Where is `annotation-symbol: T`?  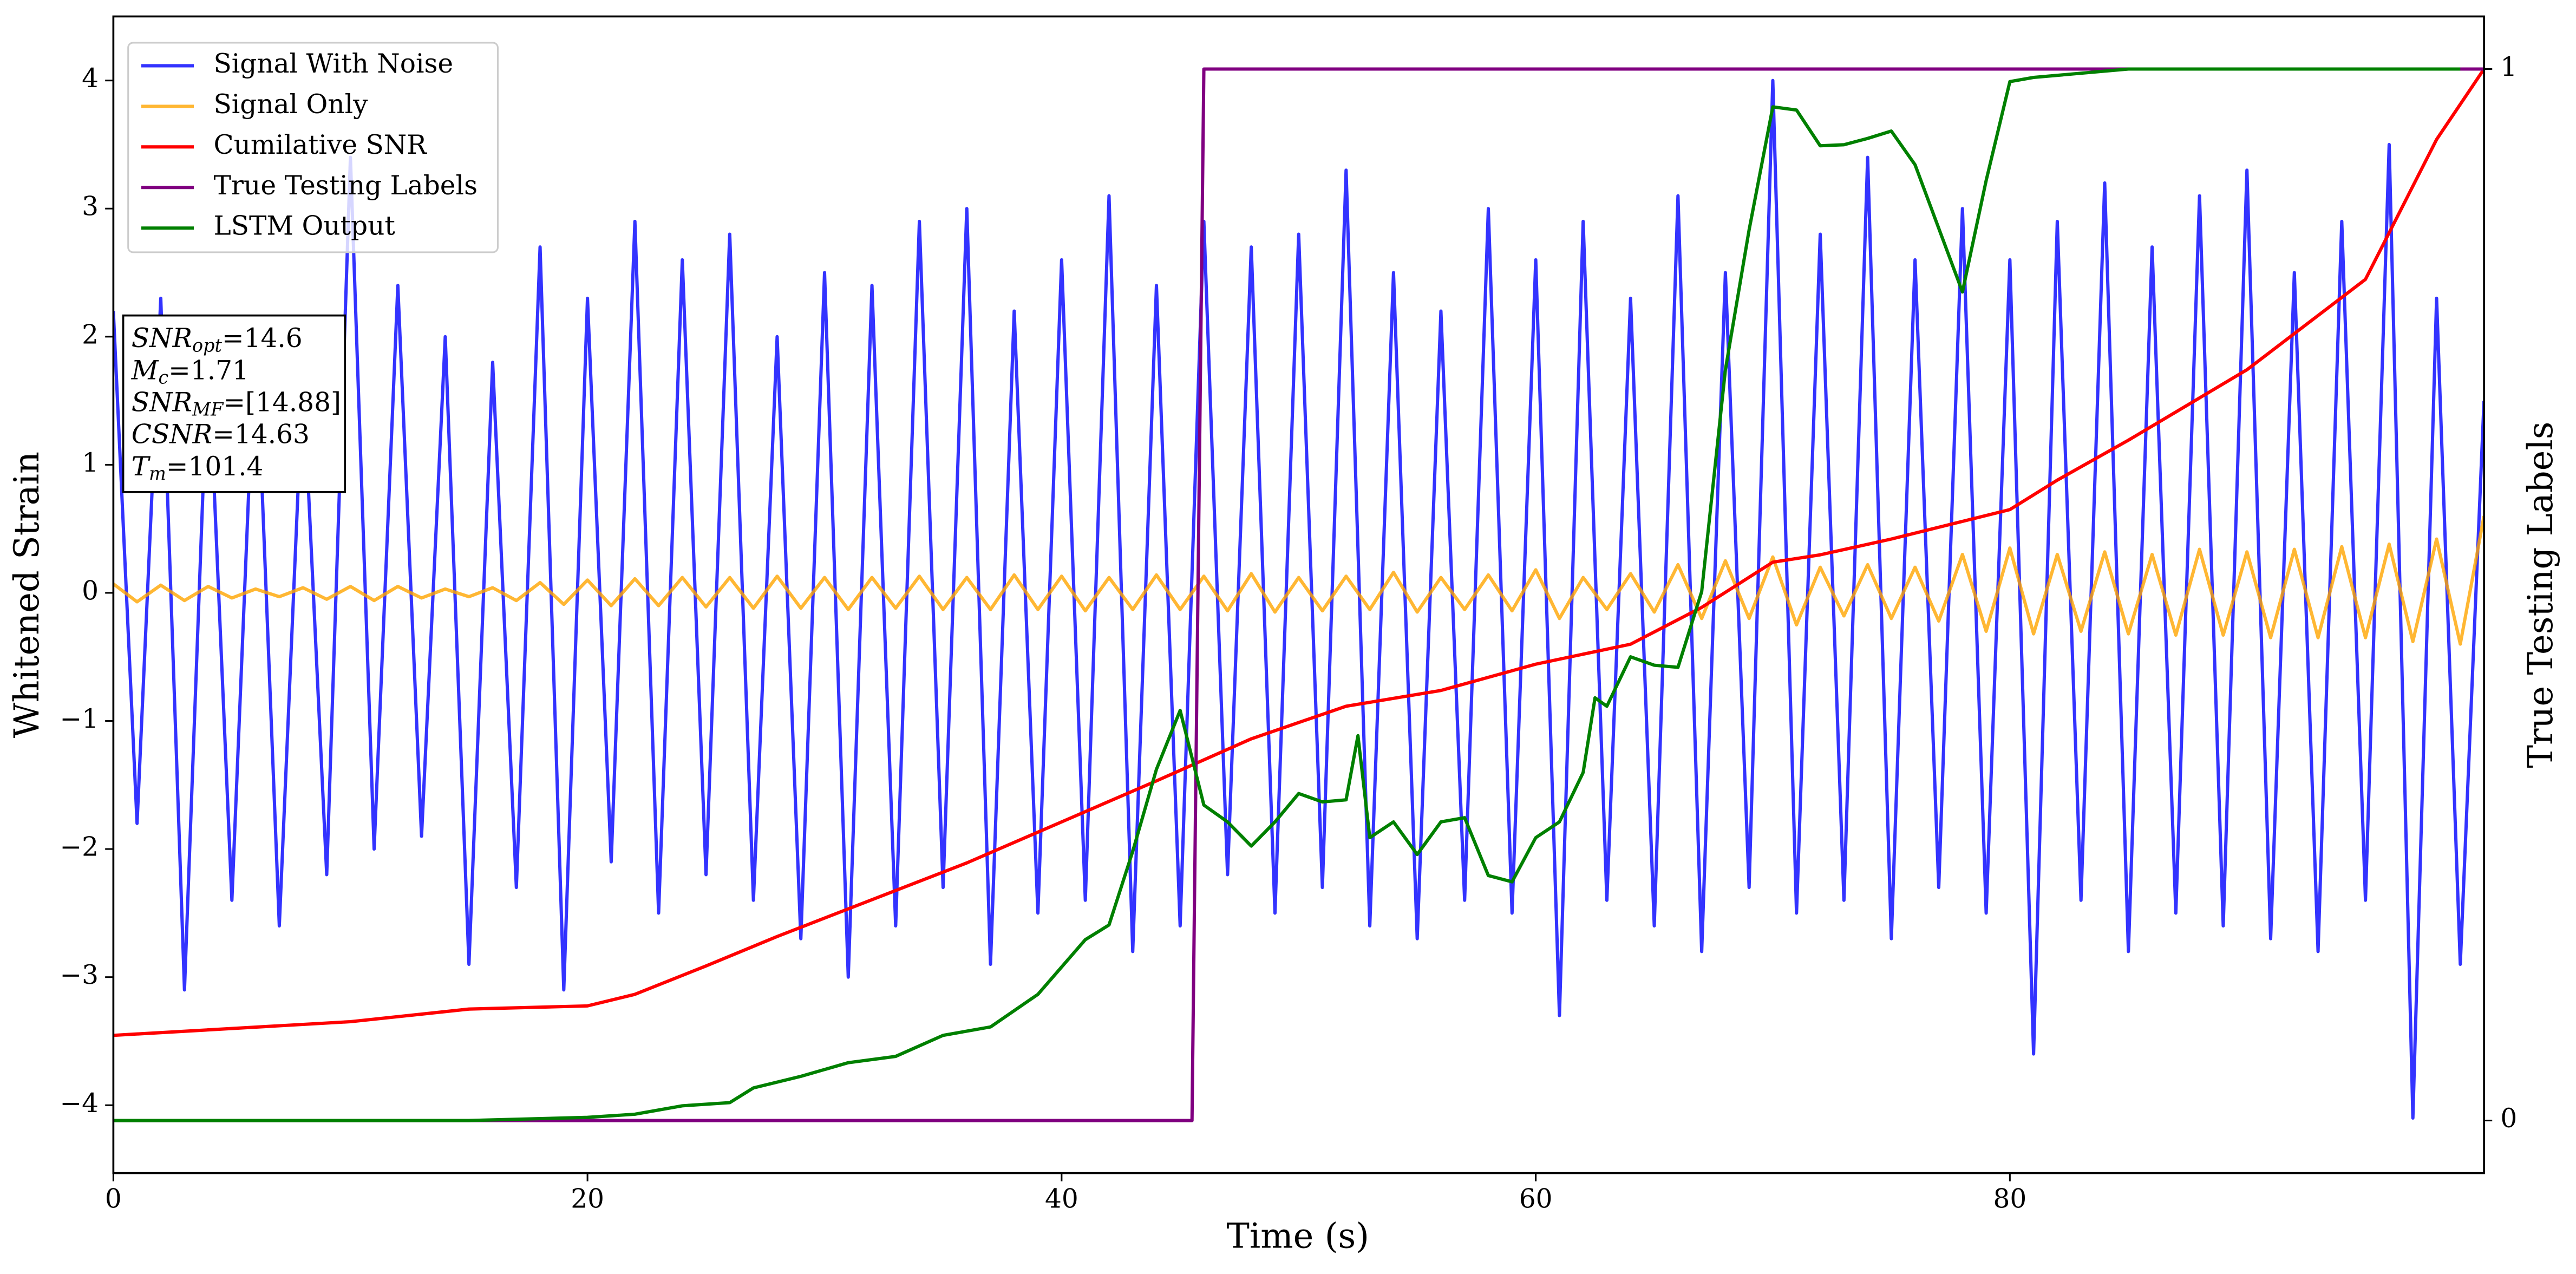 annotation-symbol: T is located at coordinates (141, 466).